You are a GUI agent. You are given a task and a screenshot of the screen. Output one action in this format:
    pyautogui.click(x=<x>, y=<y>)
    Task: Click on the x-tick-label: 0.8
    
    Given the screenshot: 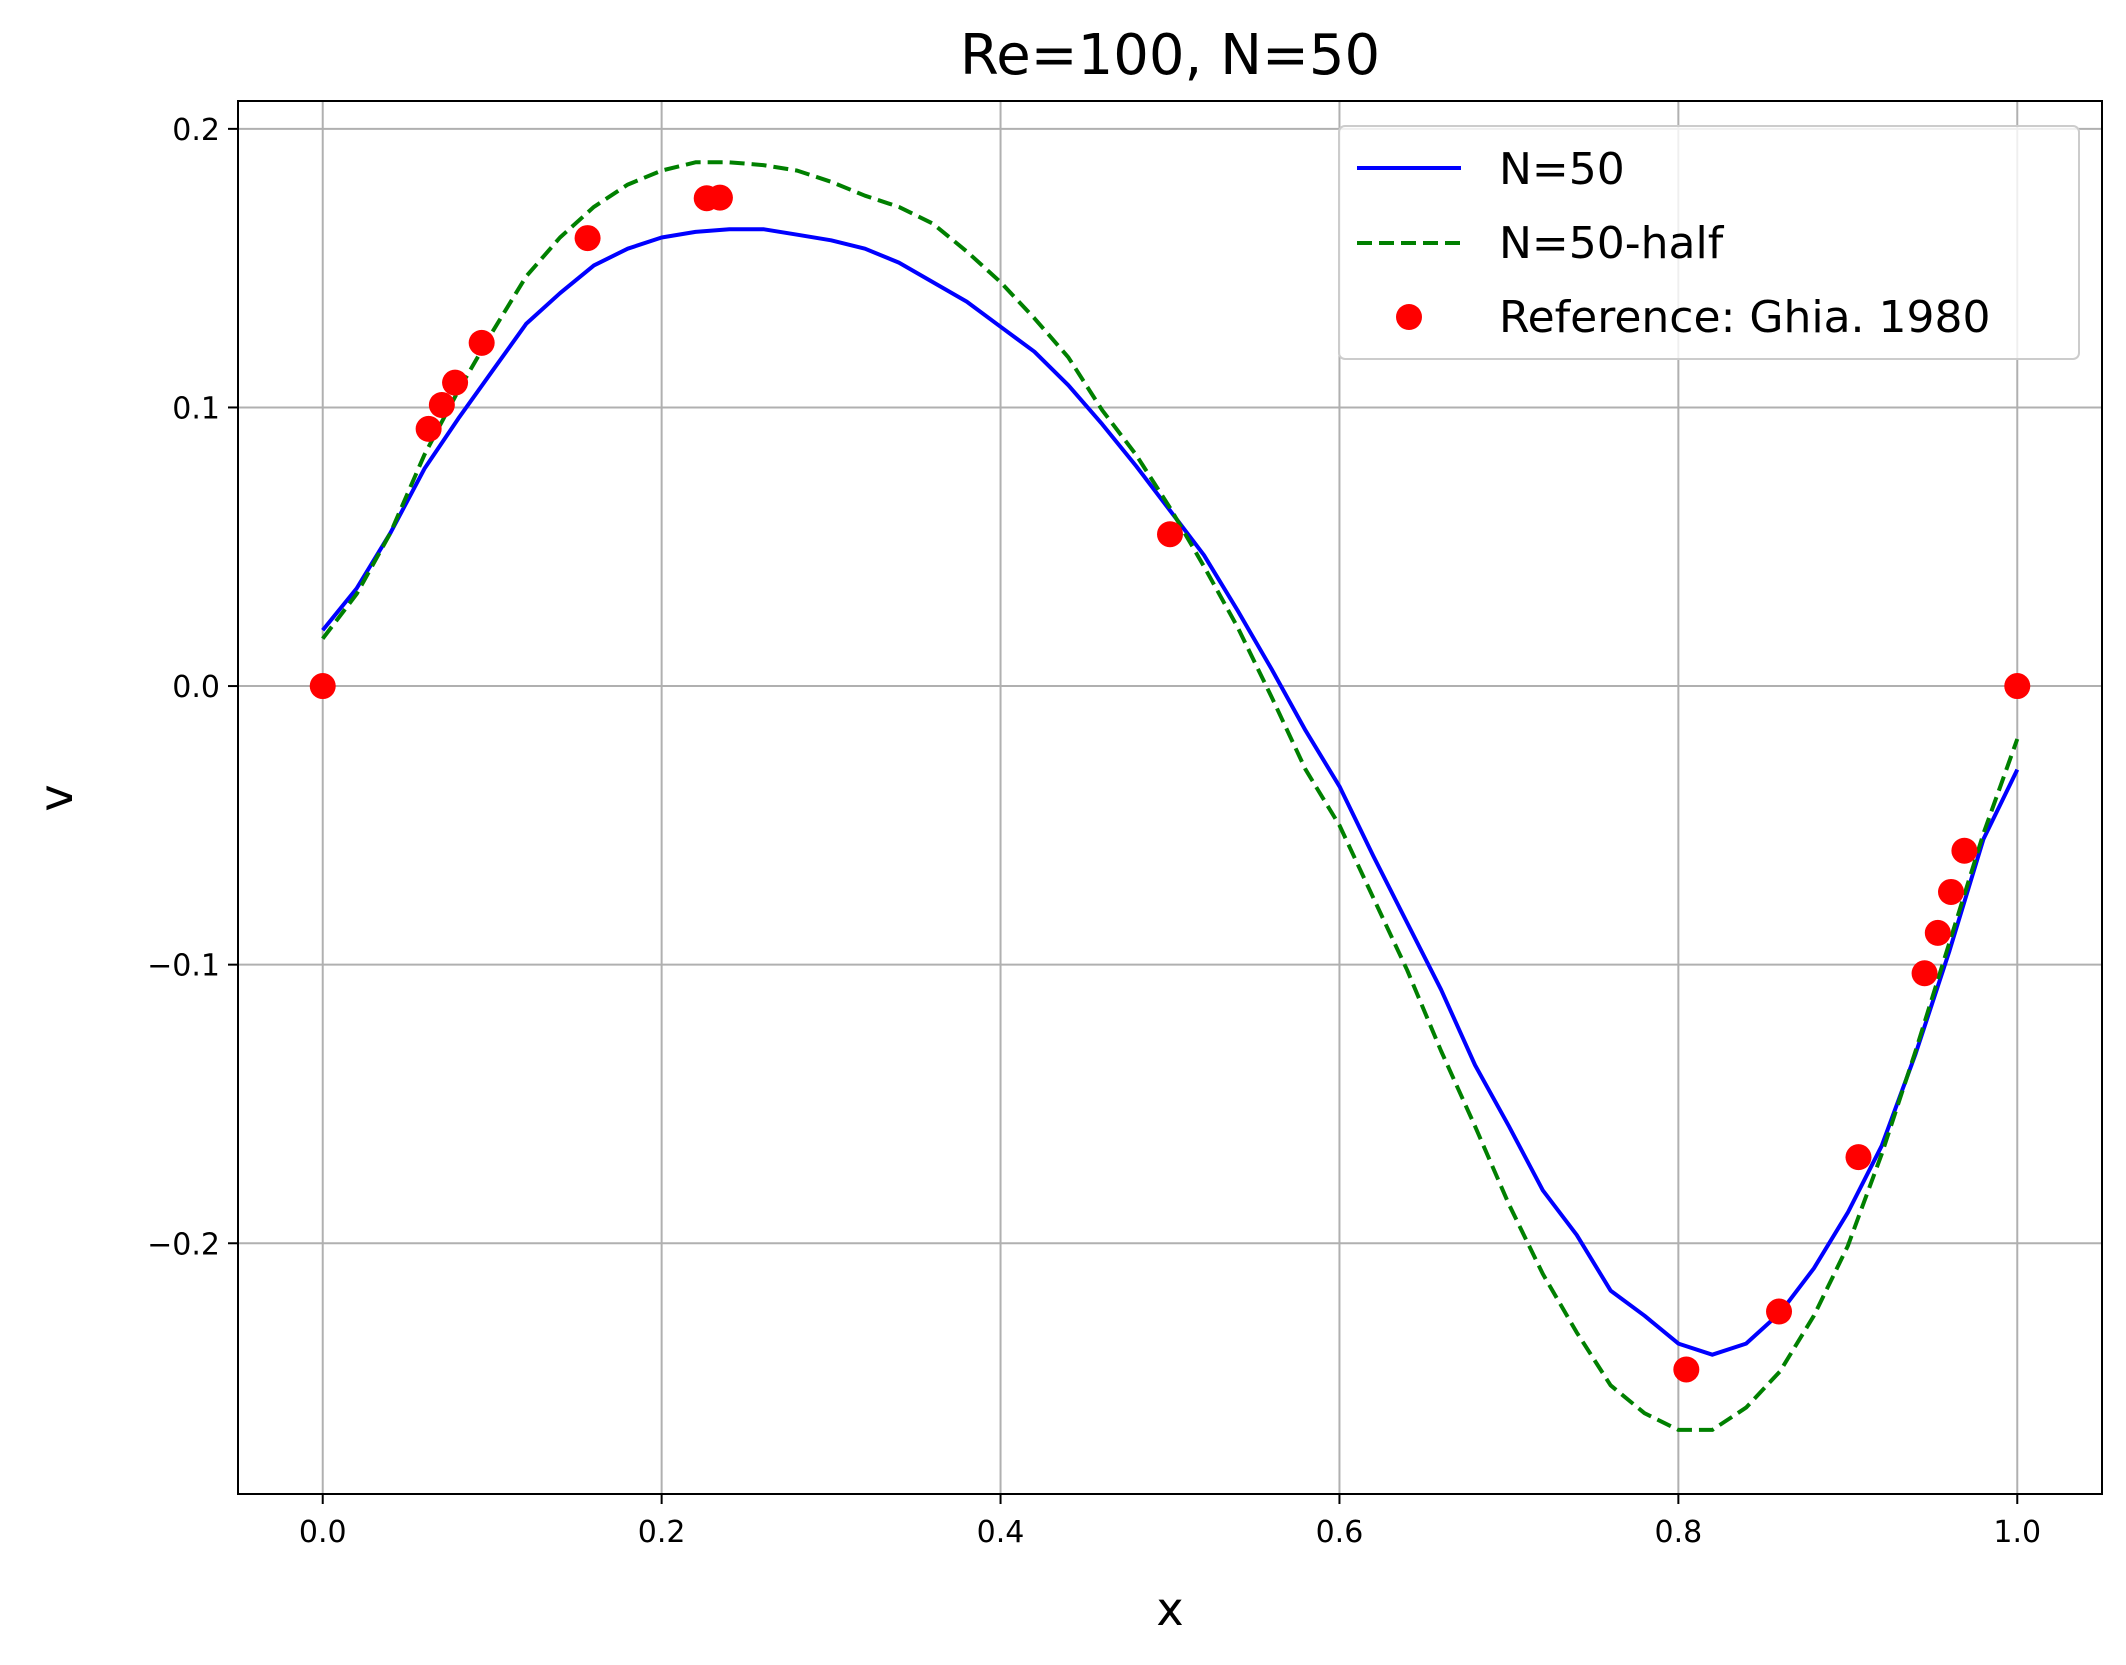 What is the action you would take?
    pyautogui.click(x=1679, y=1532)
    